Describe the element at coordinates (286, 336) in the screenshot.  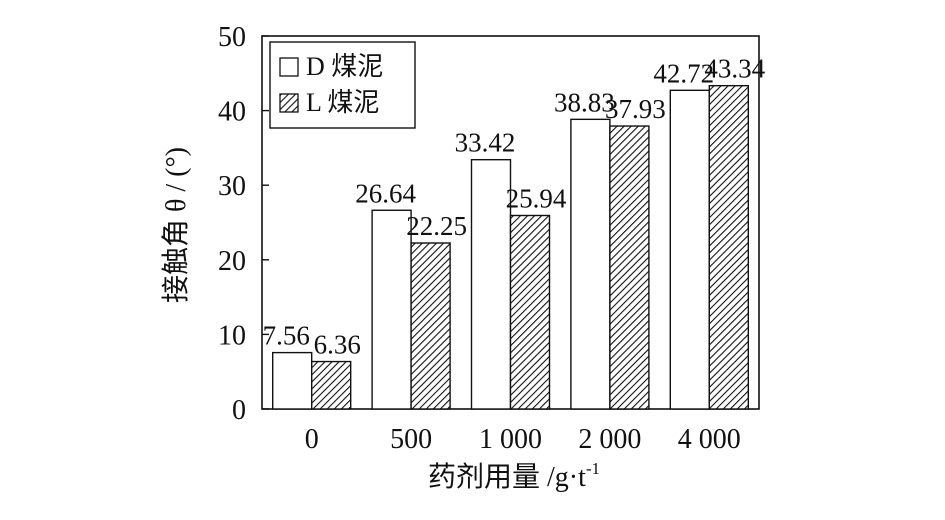
I see `data-label: 7.56` at that location.